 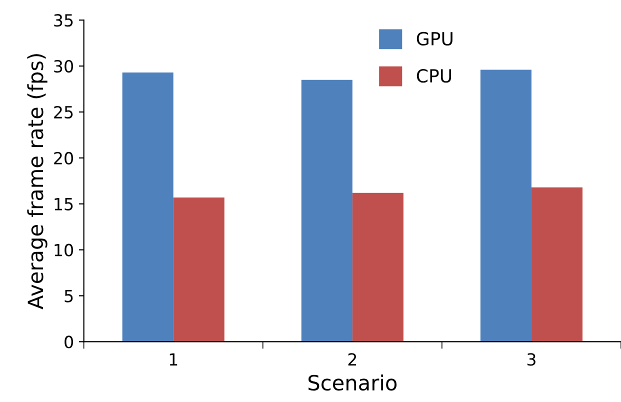 What do you see at coordinates (64, 250) in the screenshot?
I see `y-tick-label: 10` at bounding box center [64, 250].